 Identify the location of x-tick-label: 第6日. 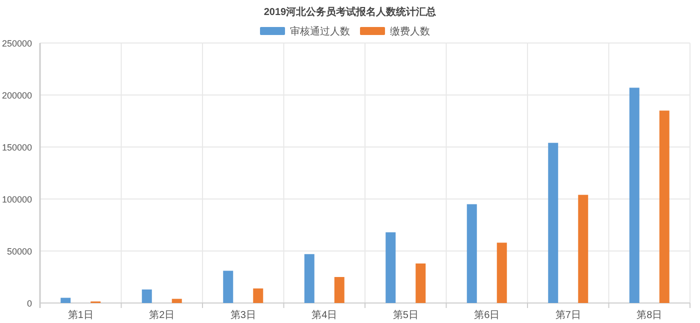
(487, 315).